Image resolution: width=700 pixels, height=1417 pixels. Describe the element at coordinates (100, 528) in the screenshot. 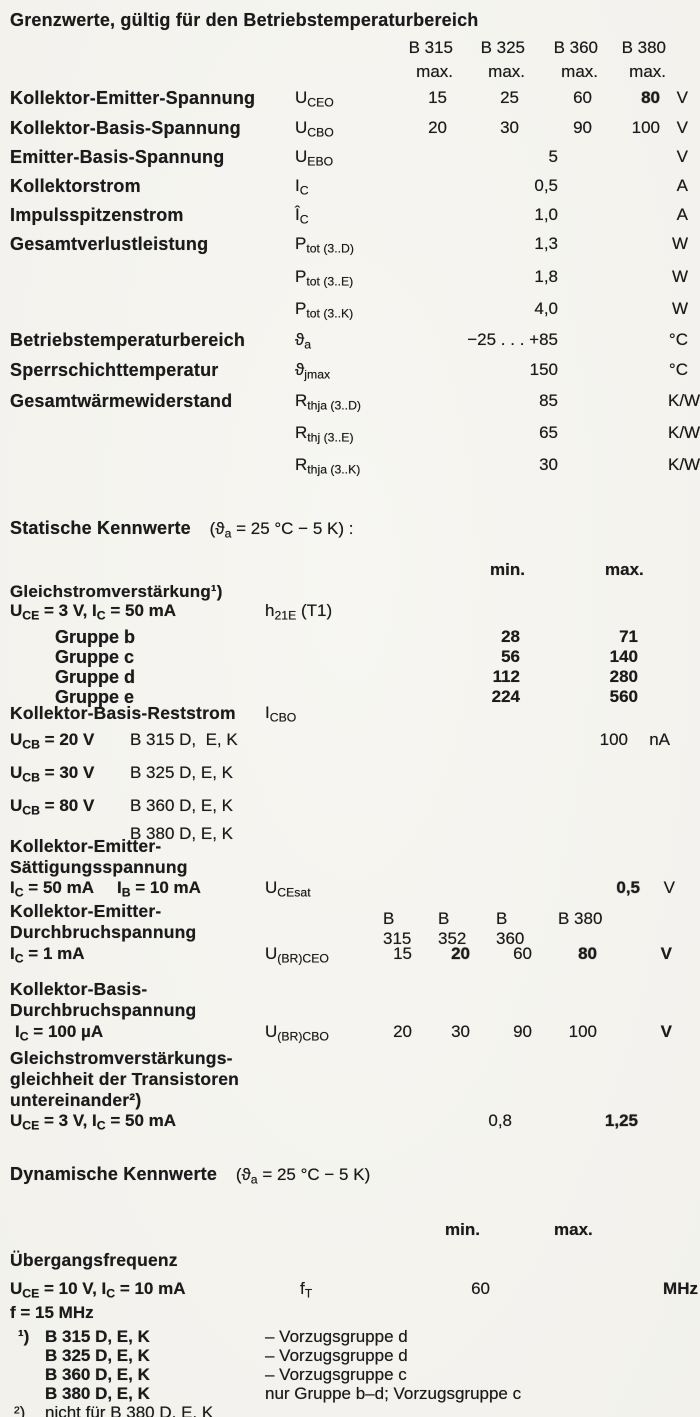

I see `section-title: Statische Kennwerte` at that location.